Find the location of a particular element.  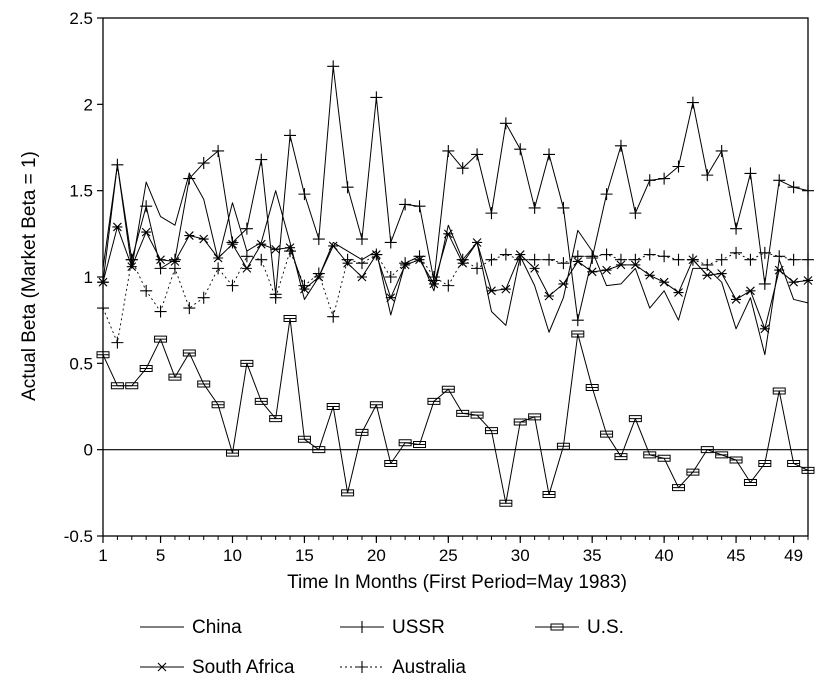

x-tick-label: 35 is located at coordinates (592, 555).